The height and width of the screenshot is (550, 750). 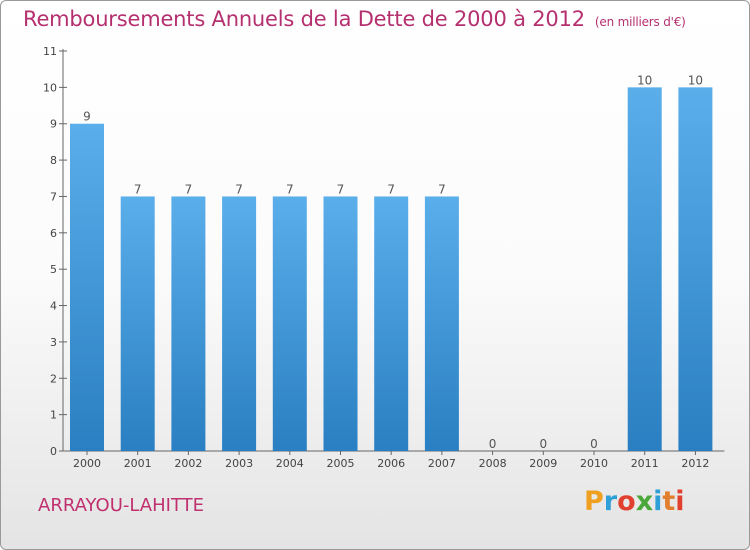 What do you see at coordinates (493, 463) in the screenshot?
I see `x-tick-label: 2008` at bounding box center [493, 463].